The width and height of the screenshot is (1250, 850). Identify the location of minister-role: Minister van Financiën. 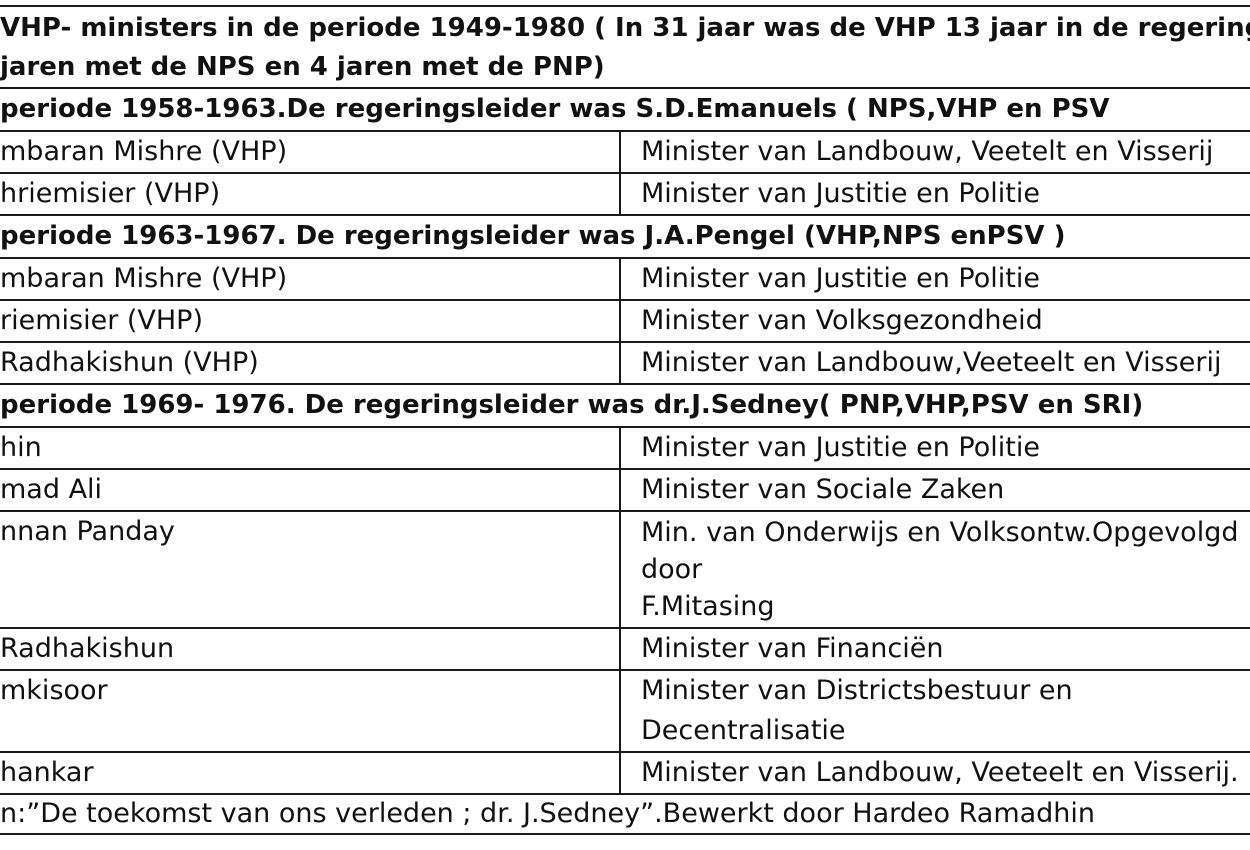
(934, 649).